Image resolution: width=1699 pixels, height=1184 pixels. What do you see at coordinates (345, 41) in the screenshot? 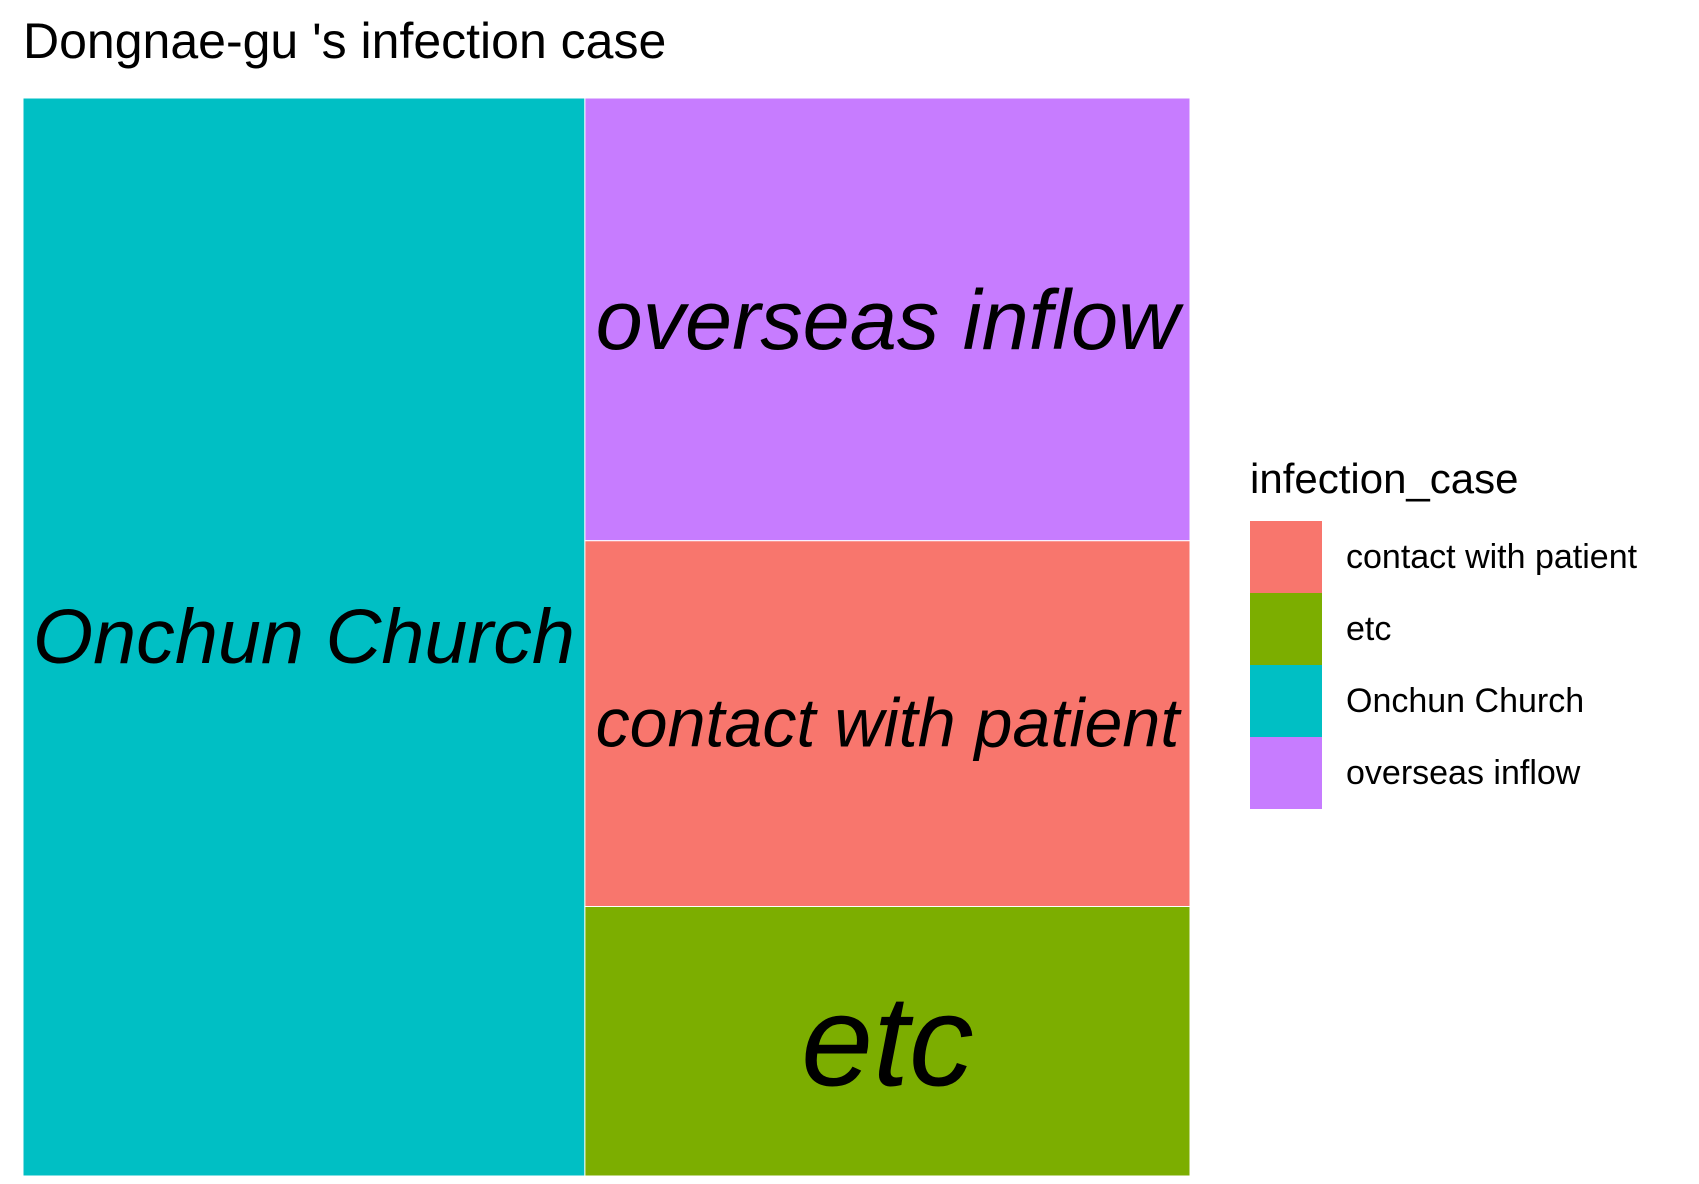
I see `chart-title: Dongnae-gu 's infection case` at bounding box center [345, 41].